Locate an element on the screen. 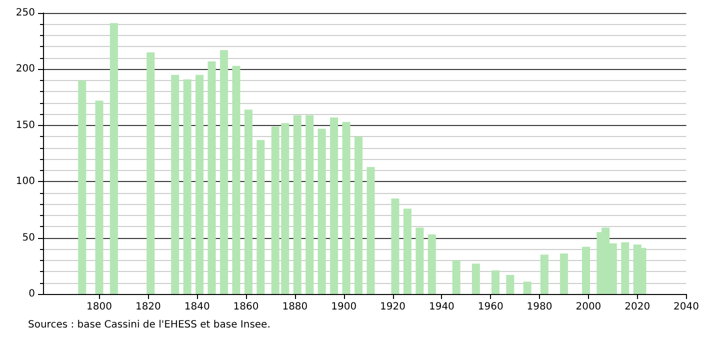 Image resolution: width=710 pixels, height=340 pixels. y-tick-label: 50 is located at coordinates (28, 238).